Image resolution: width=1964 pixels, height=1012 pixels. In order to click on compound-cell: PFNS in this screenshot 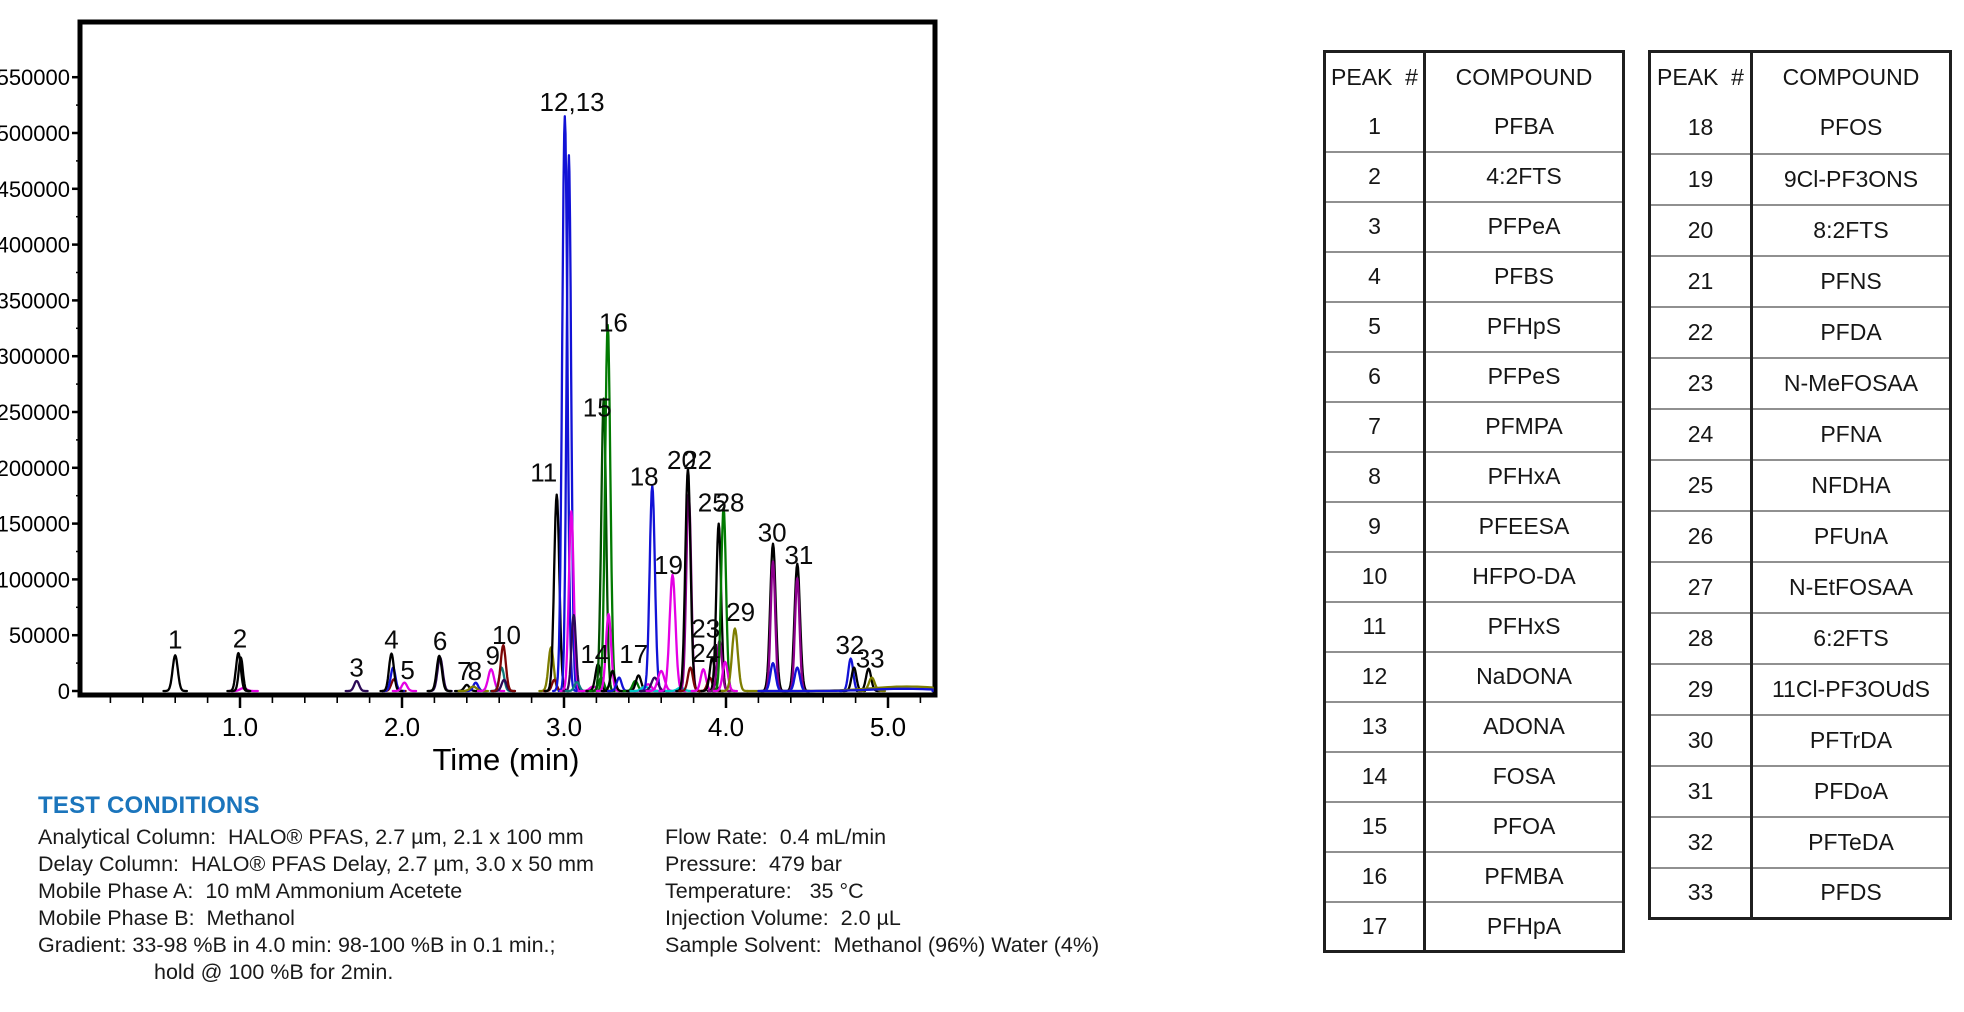, I will do `click(1850, 280)`.